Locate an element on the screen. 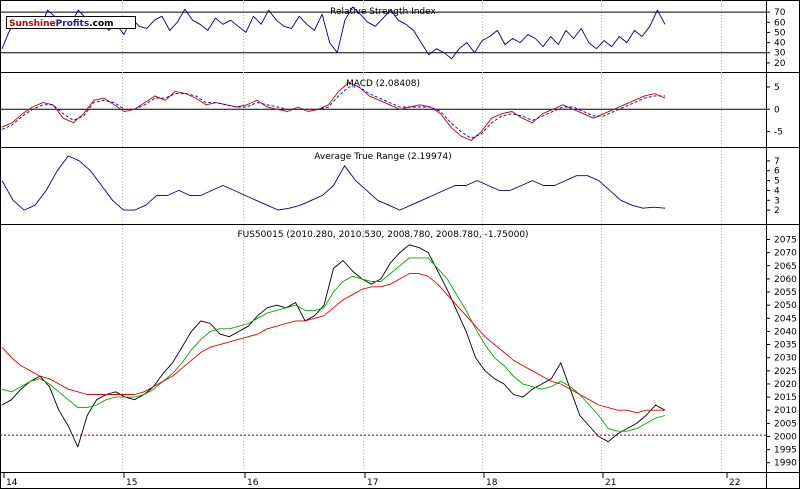 The height and width of the screenshot is (489, 800). y-tick-label: 2040 is located at coordinates (785, 332).